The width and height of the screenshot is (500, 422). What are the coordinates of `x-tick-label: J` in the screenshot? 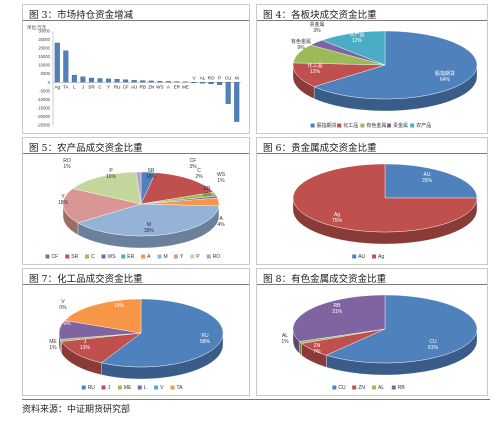 It's located at (83, 86).